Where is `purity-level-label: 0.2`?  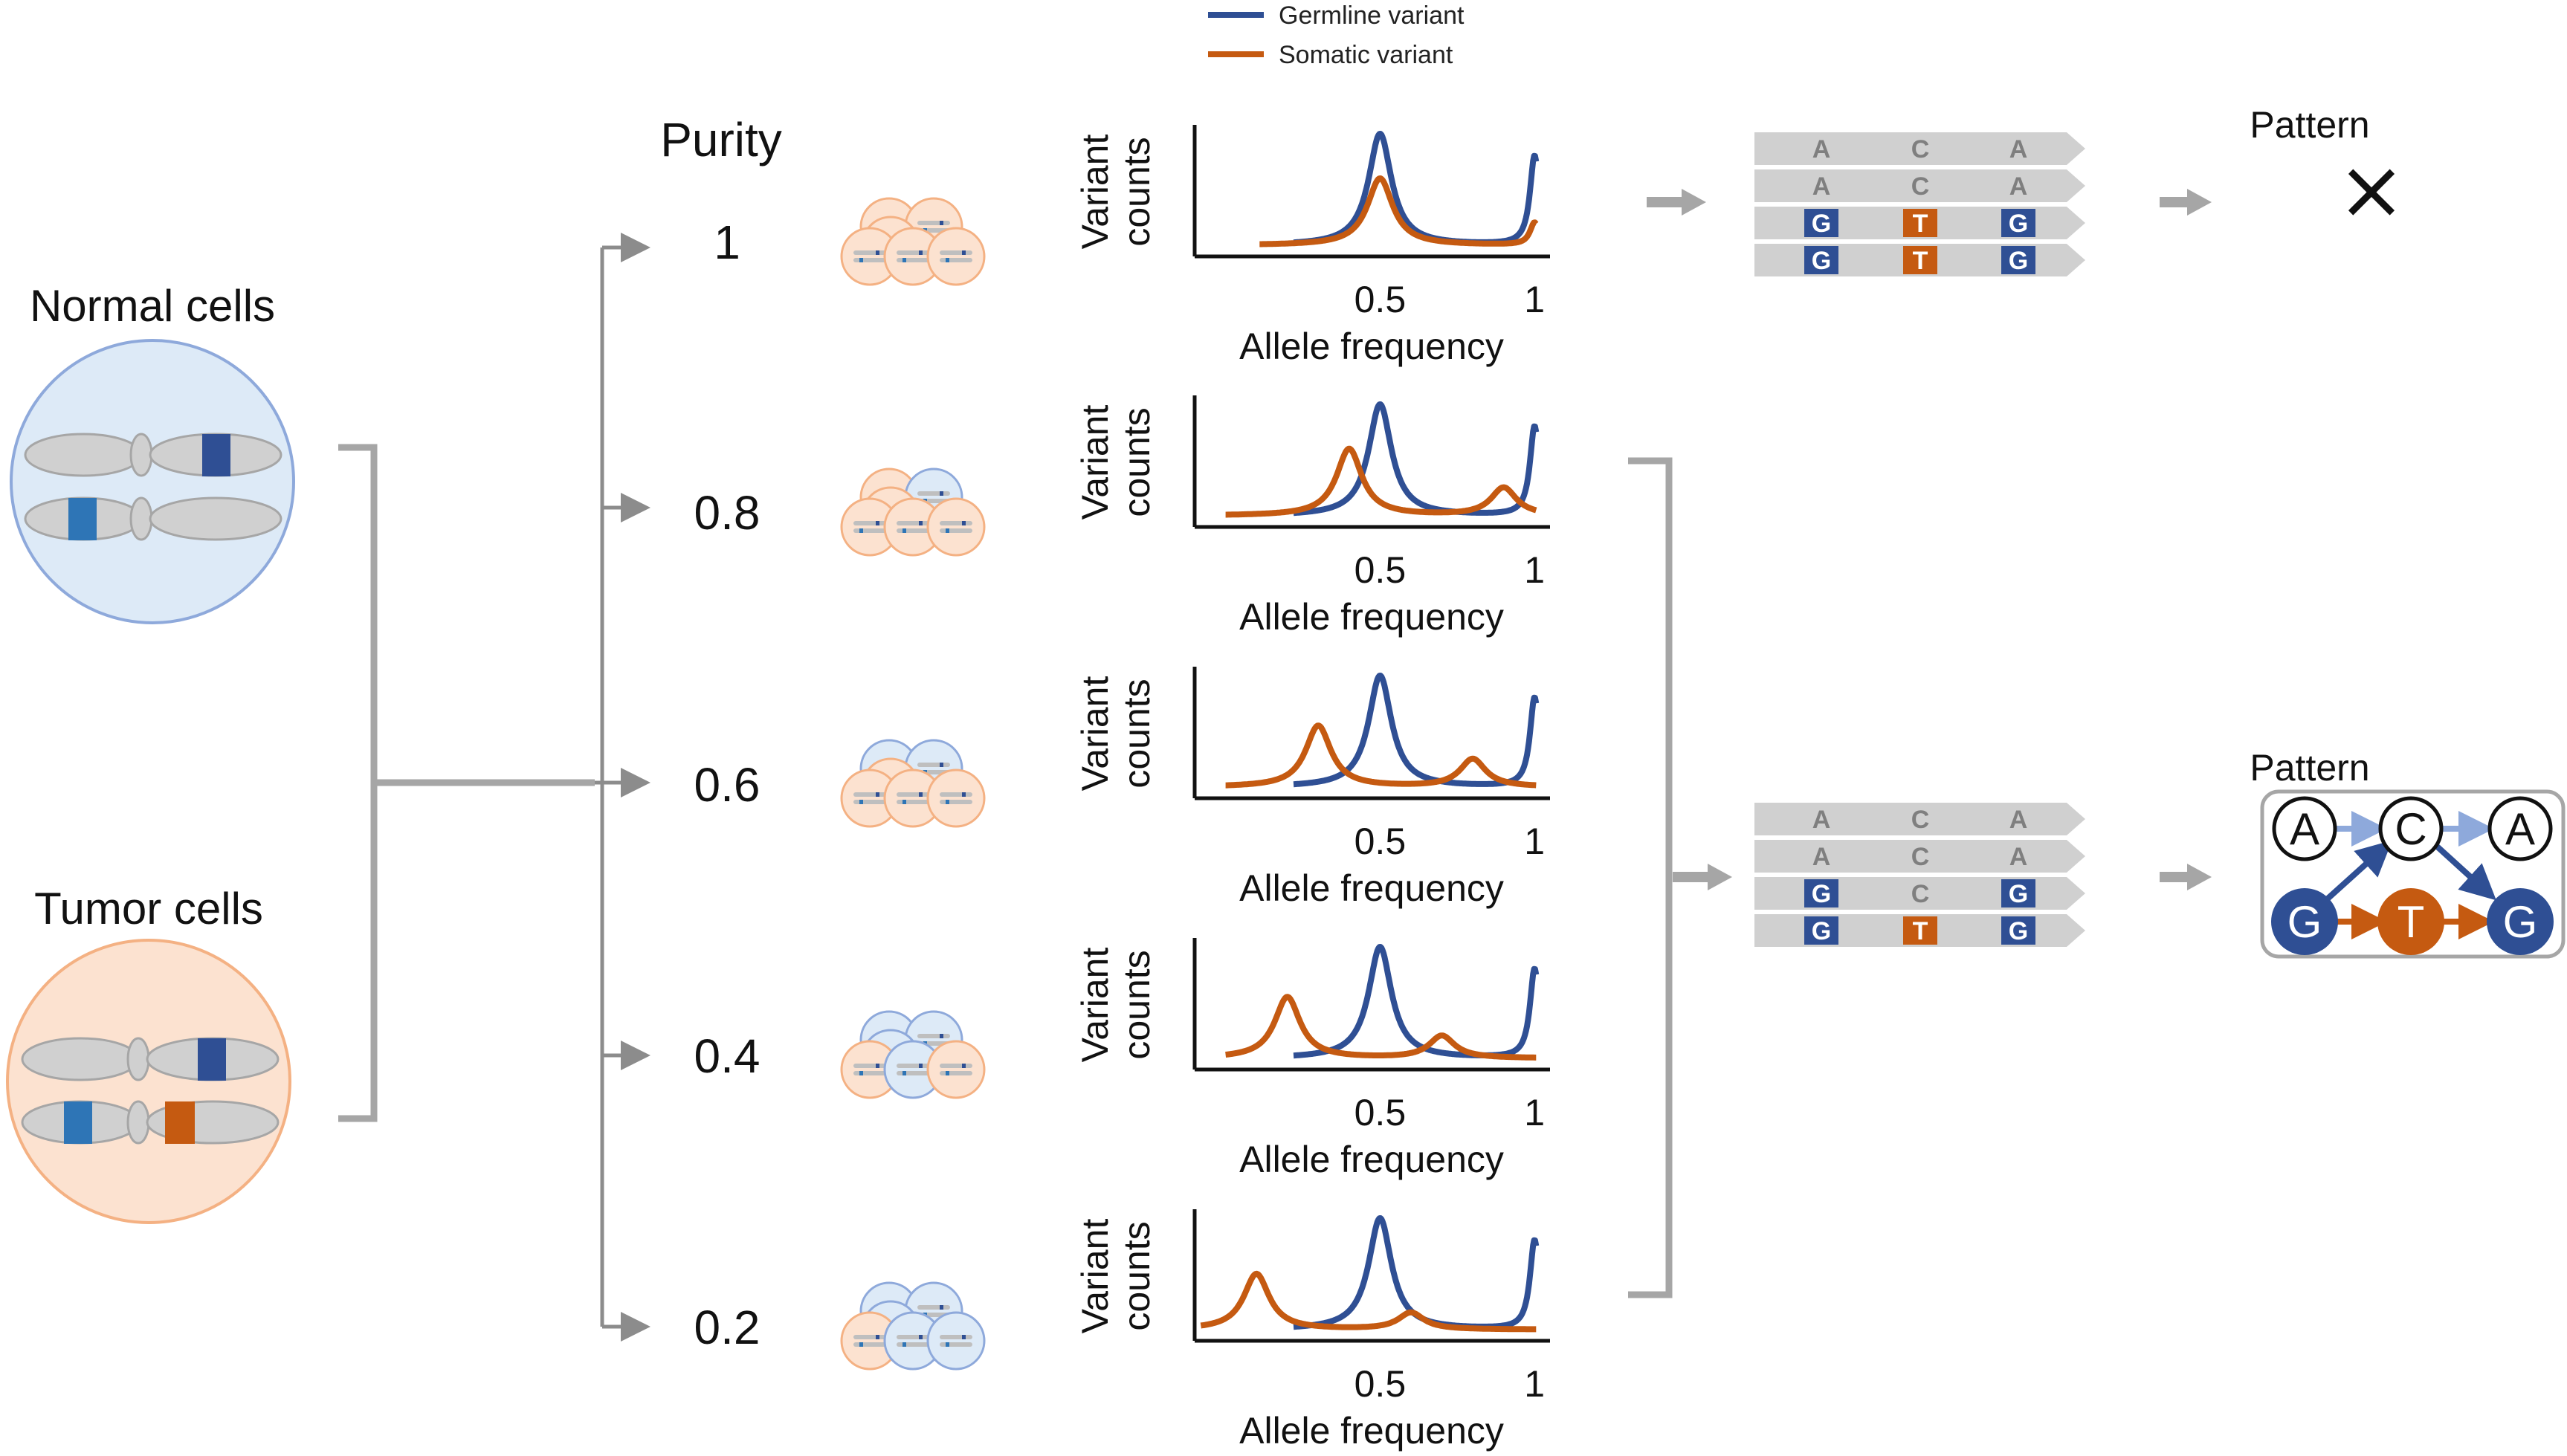 purity-level-label: 0.2 is located at coordinates (728, 1327).